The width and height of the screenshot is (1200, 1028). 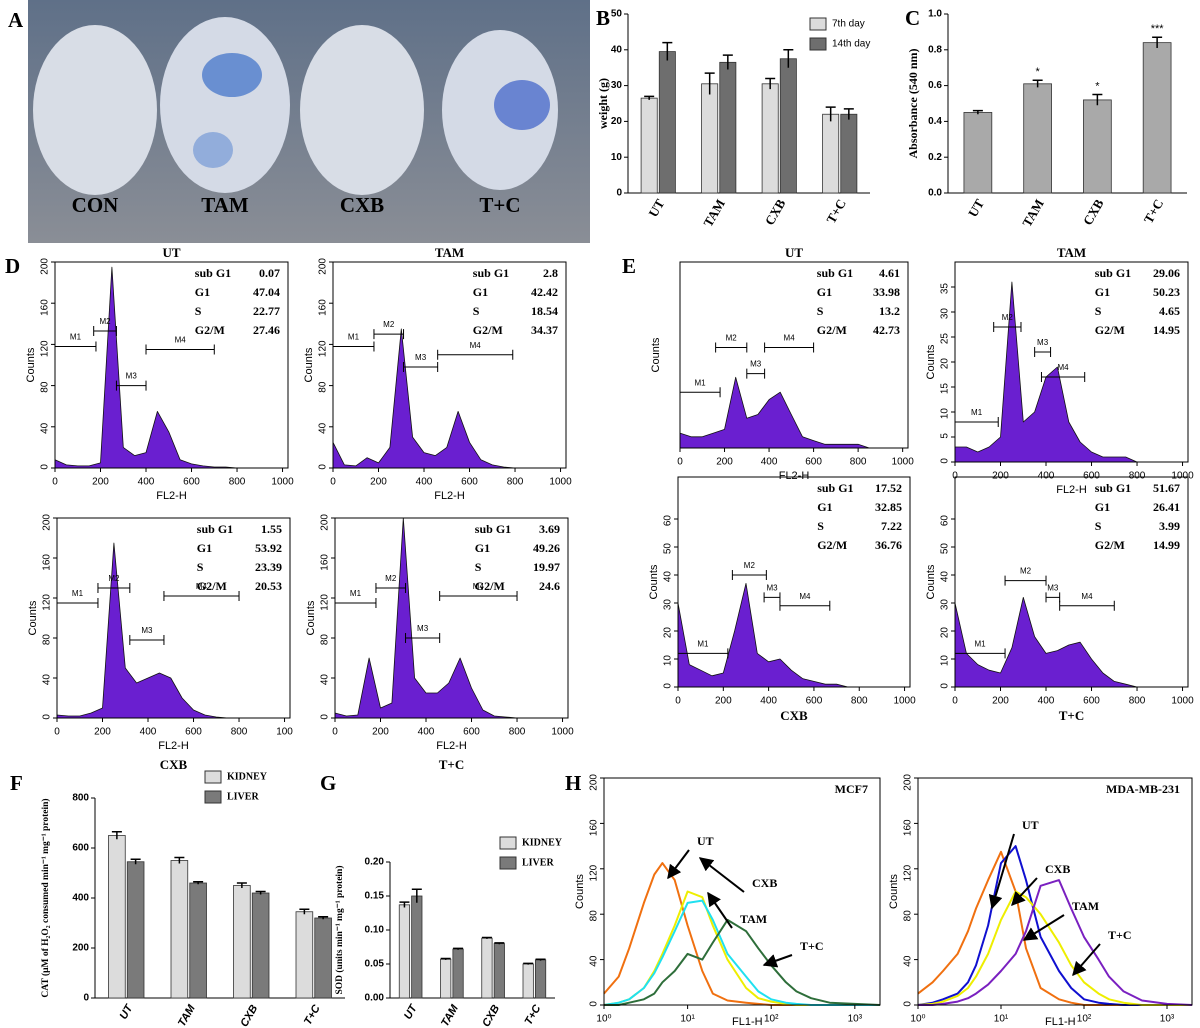 What do you see at coordinates (668, 521) in the screenshot?
I see `y-tick-label: 60` at bounding box center [668, 521].